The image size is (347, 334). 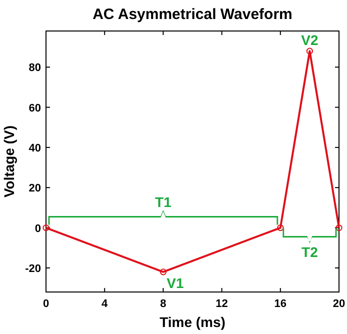 I want to click on chart-title: AC Asymmetrical Waveform, so click(x=192, y=14).